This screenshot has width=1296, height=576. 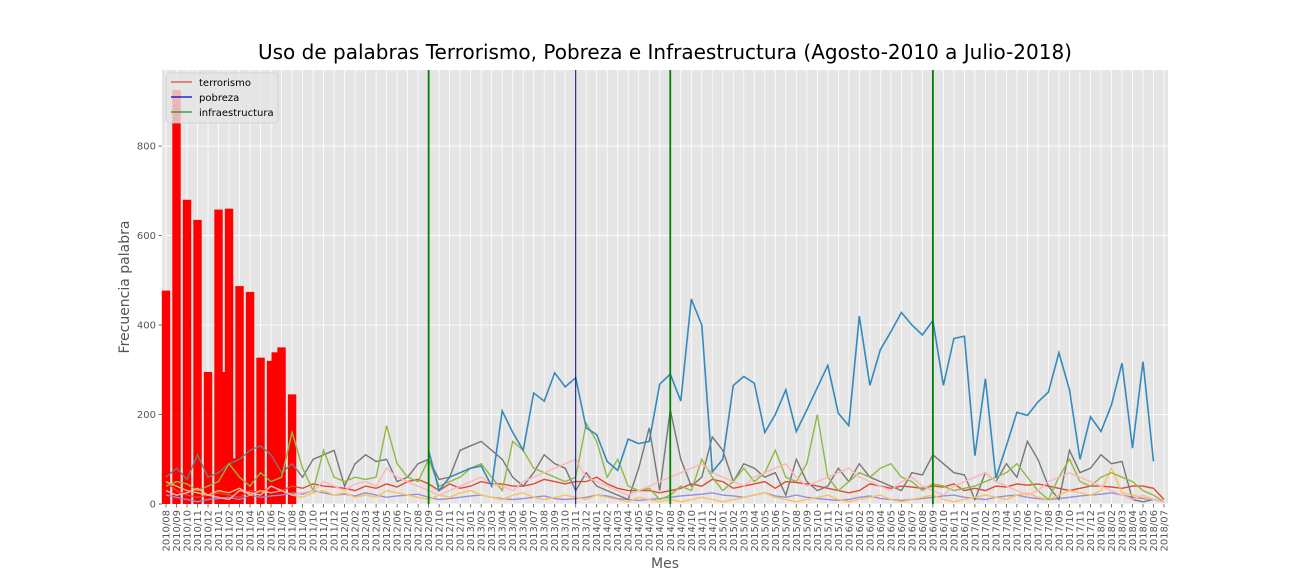 I want to click on legend-box, so click(x=222, y=98).